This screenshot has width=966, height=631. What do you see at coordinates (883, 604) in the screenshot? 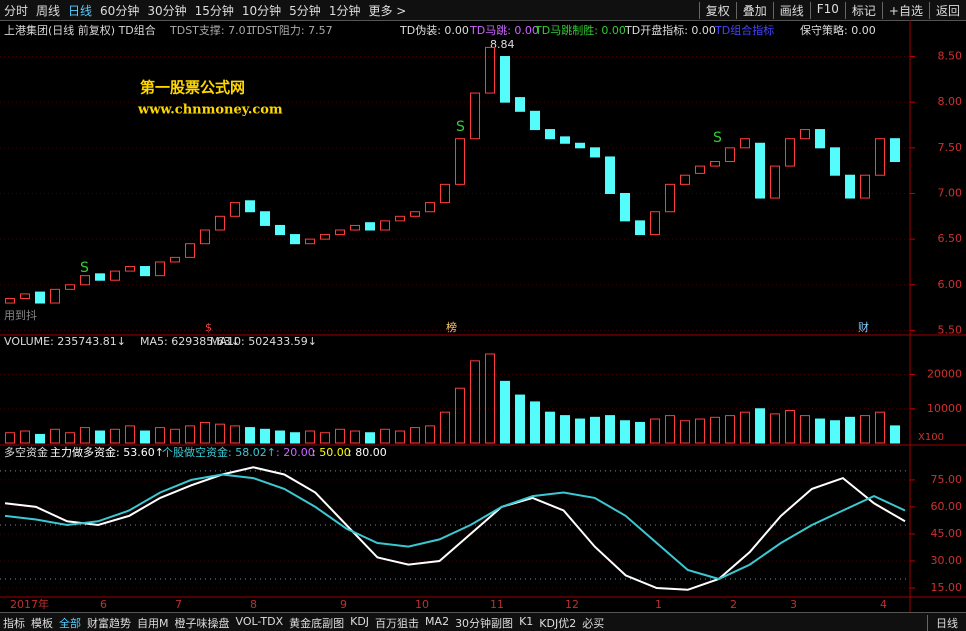
I see `x-tick-label: 4` at bounding box center [883, 604].